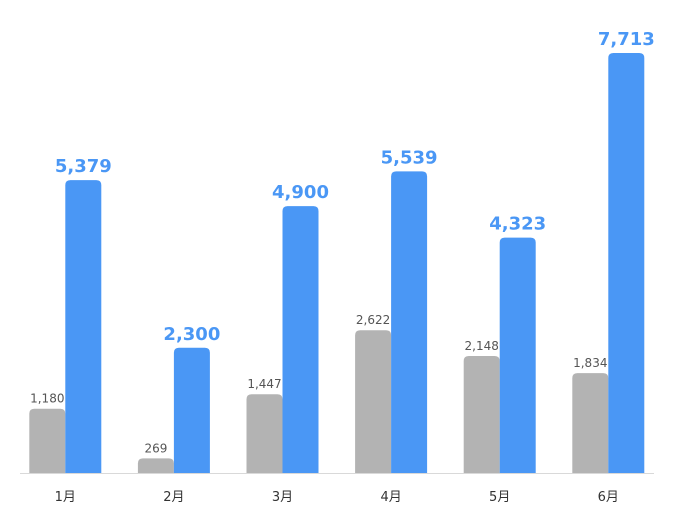 Image resolution: width=684 pixels, height=509 pixels. What do you see at coordinates (83, 166) in the screenshot?
I see `data-label: 5,379` at bounding box center [83, 166].